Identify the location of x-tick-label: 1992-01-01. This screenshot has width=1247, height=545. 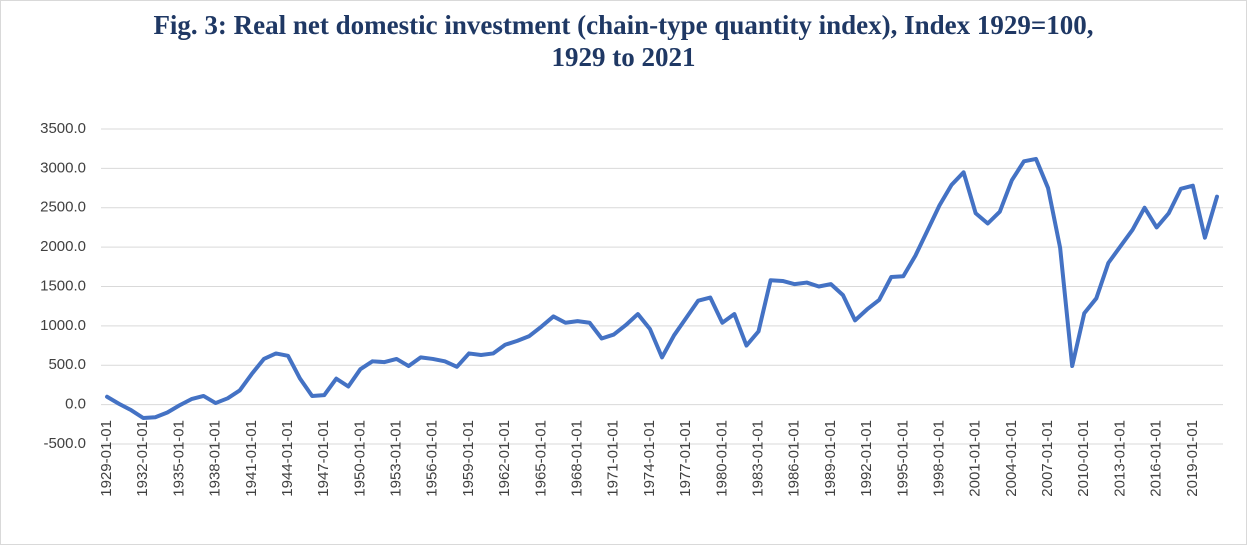
(866, 458).